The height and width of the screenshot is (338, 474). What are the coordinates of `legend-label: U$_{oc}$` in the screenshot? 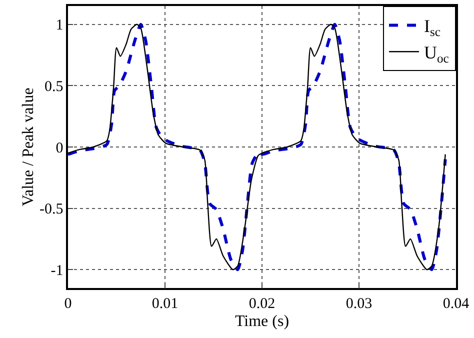 It's located at (437, 54).